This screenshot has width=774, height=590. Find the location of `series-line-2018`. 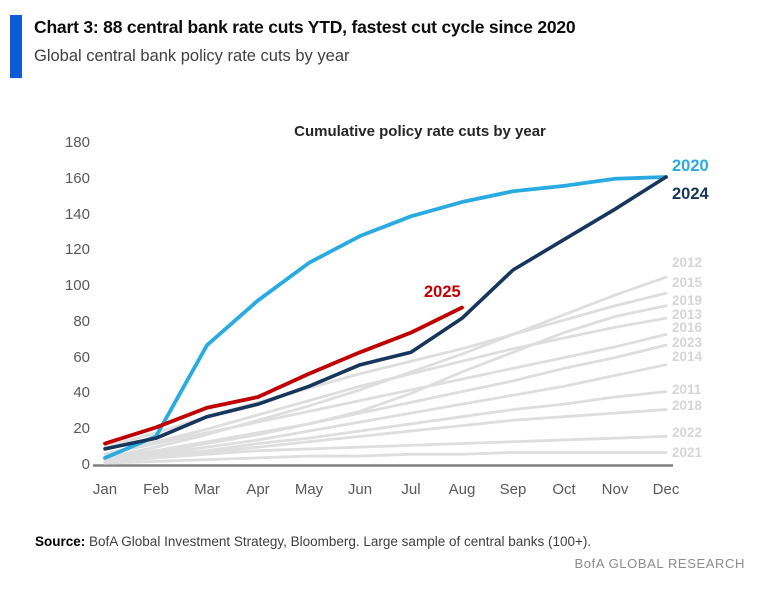

series-line-2018 is located at coordinates (385, 435).